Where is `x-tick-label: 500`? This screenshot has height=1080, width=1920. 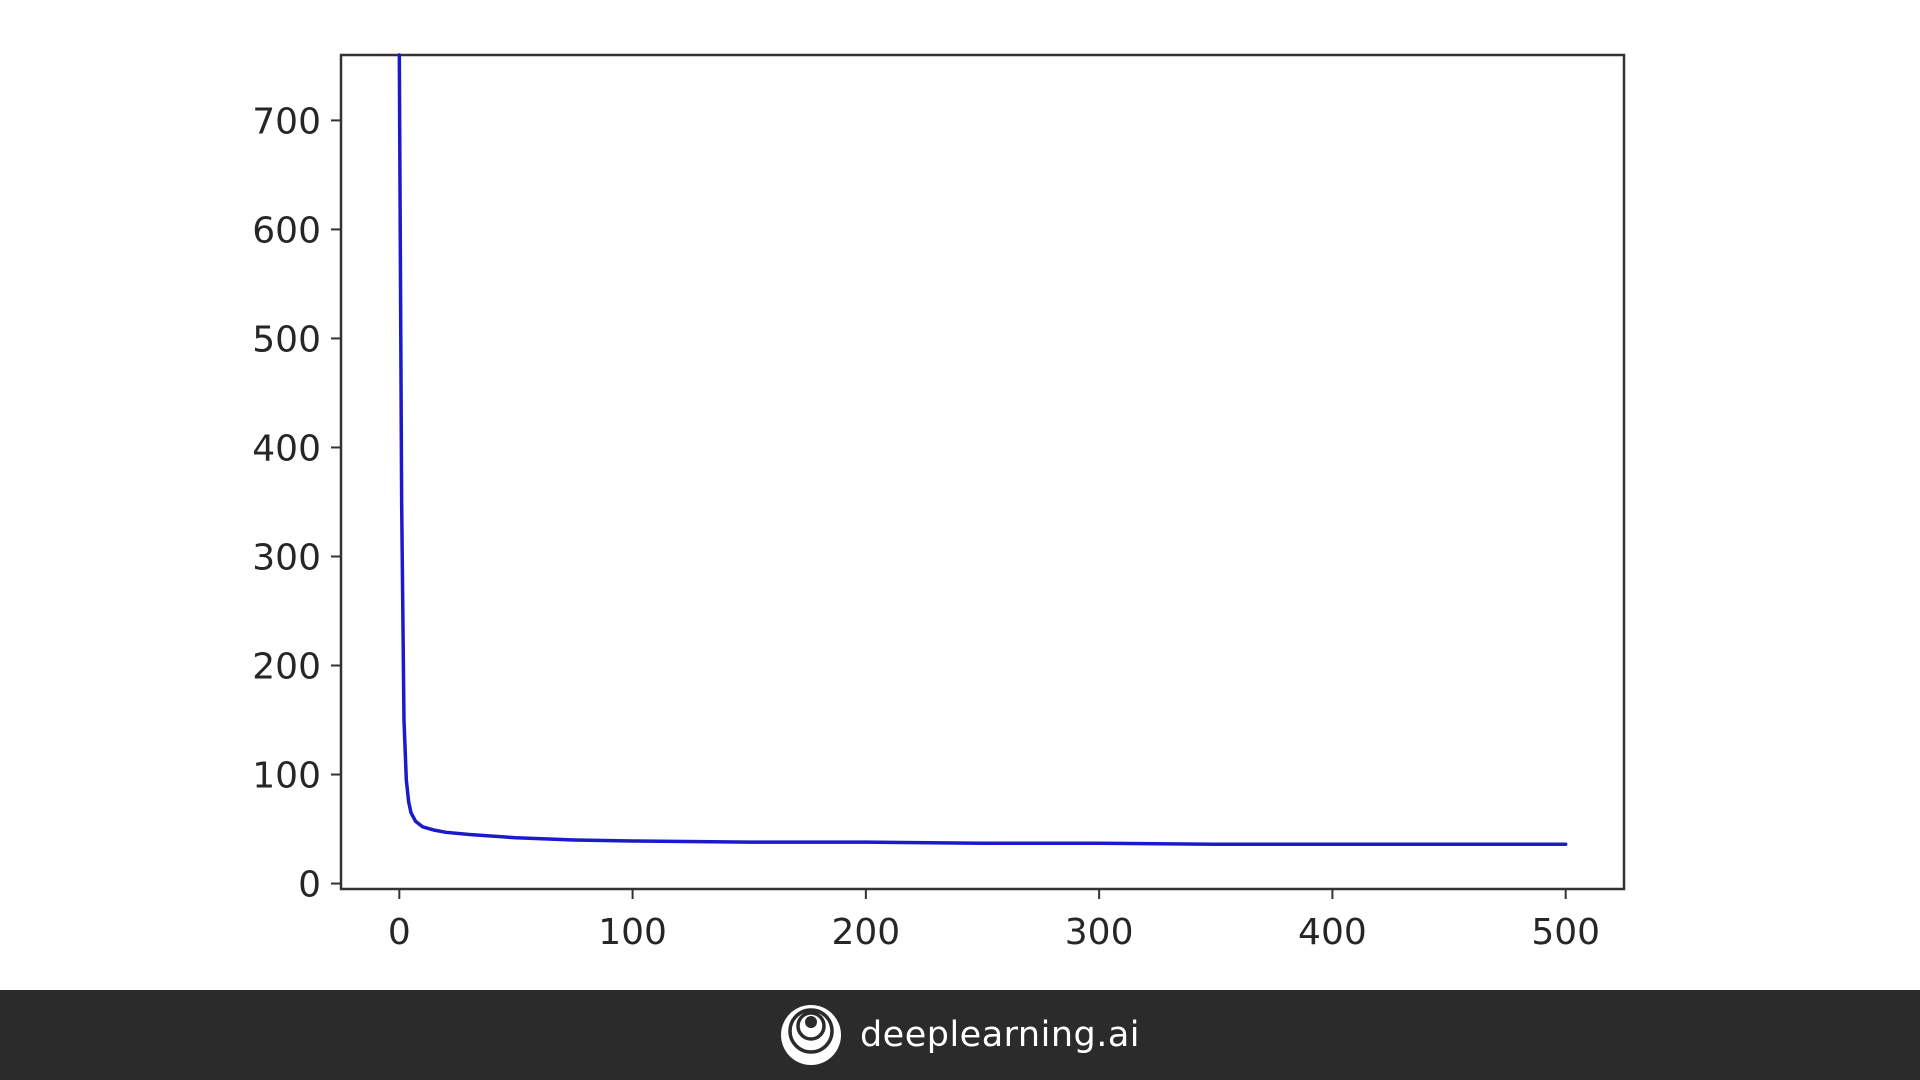 x-tick-label: 500 is located at coordinates (1565, 932).